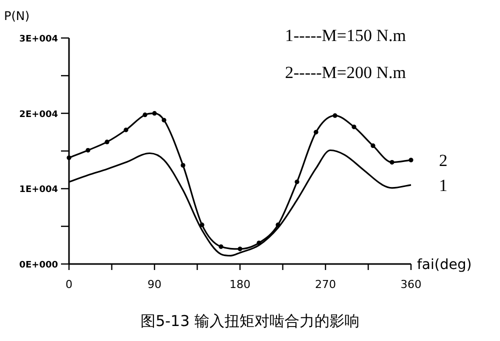  I want to click on annotation: 2-----M=200 N.m, so click(345, 72).